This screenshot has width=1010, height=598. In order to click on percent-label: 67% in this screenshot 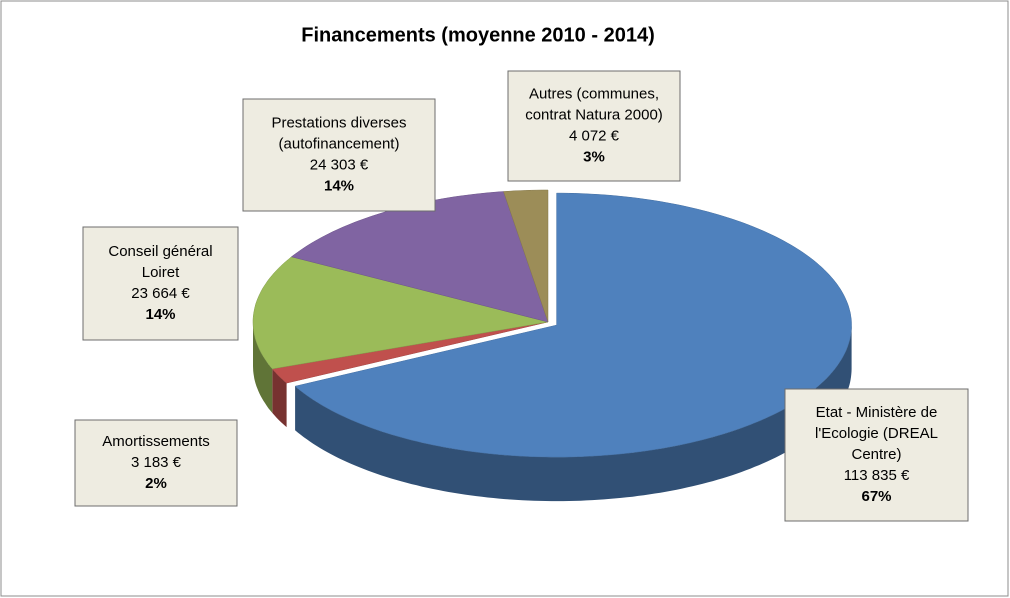, I will do `click(876, 496)`.